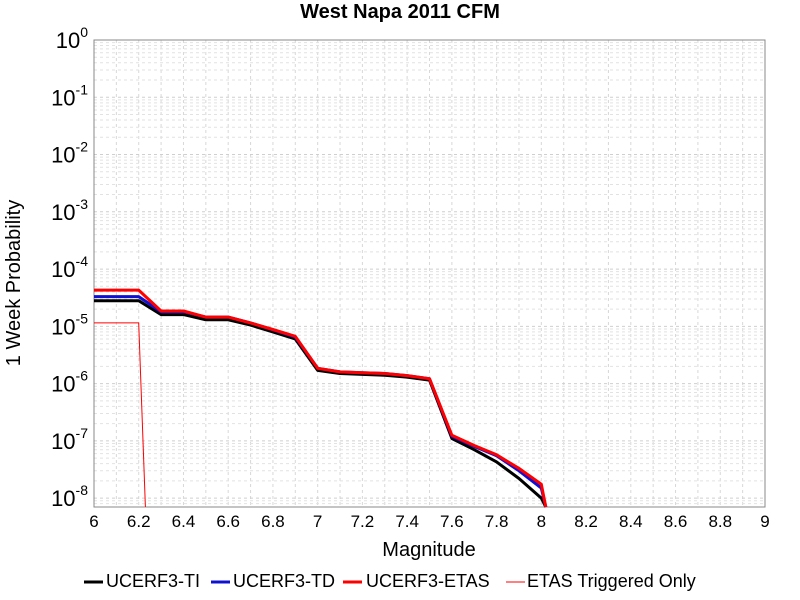 The width and height of the screenshot is (800, 600). Describe the element at coordinates (429, 521) in the screenshot. I see `x-axis-ticks: 6 6.2 6.4 6.6 6.8 7 7.2 7.4 7.6 7.8 8 8.2 8.4 8.6 8.8 9` at that location.